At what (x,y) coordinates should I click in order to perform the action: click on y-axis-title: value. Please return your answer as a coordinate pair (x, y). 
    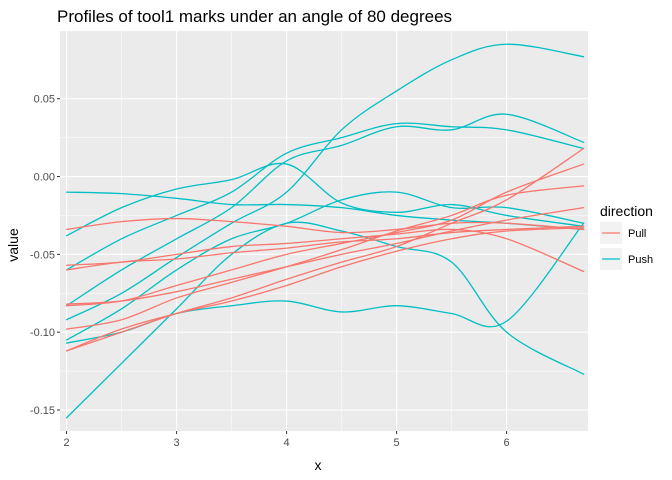
    Looking at the image, I should click on (13, 245).